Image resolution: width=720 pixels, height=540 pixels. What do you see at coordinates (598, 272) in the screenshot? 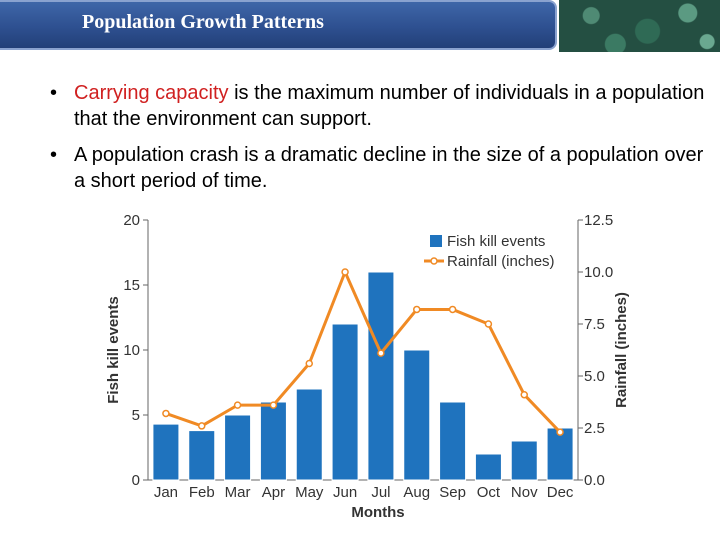
I see `y2-tick-label: 10.0` at bounding box center [598, 272].